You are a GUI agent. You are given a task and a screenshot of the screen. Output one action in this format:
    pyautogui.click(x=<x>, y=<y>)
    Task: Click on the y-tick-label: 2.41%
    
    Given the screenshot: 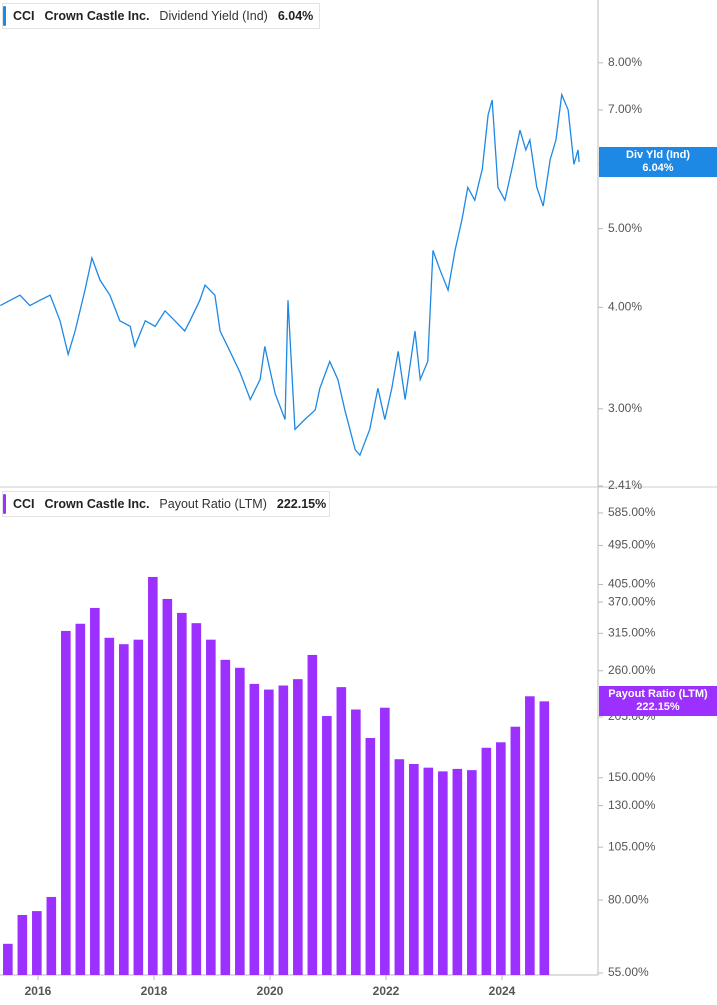 What is the action you would take?
    pyautogui.click(x=625, y=485)
    